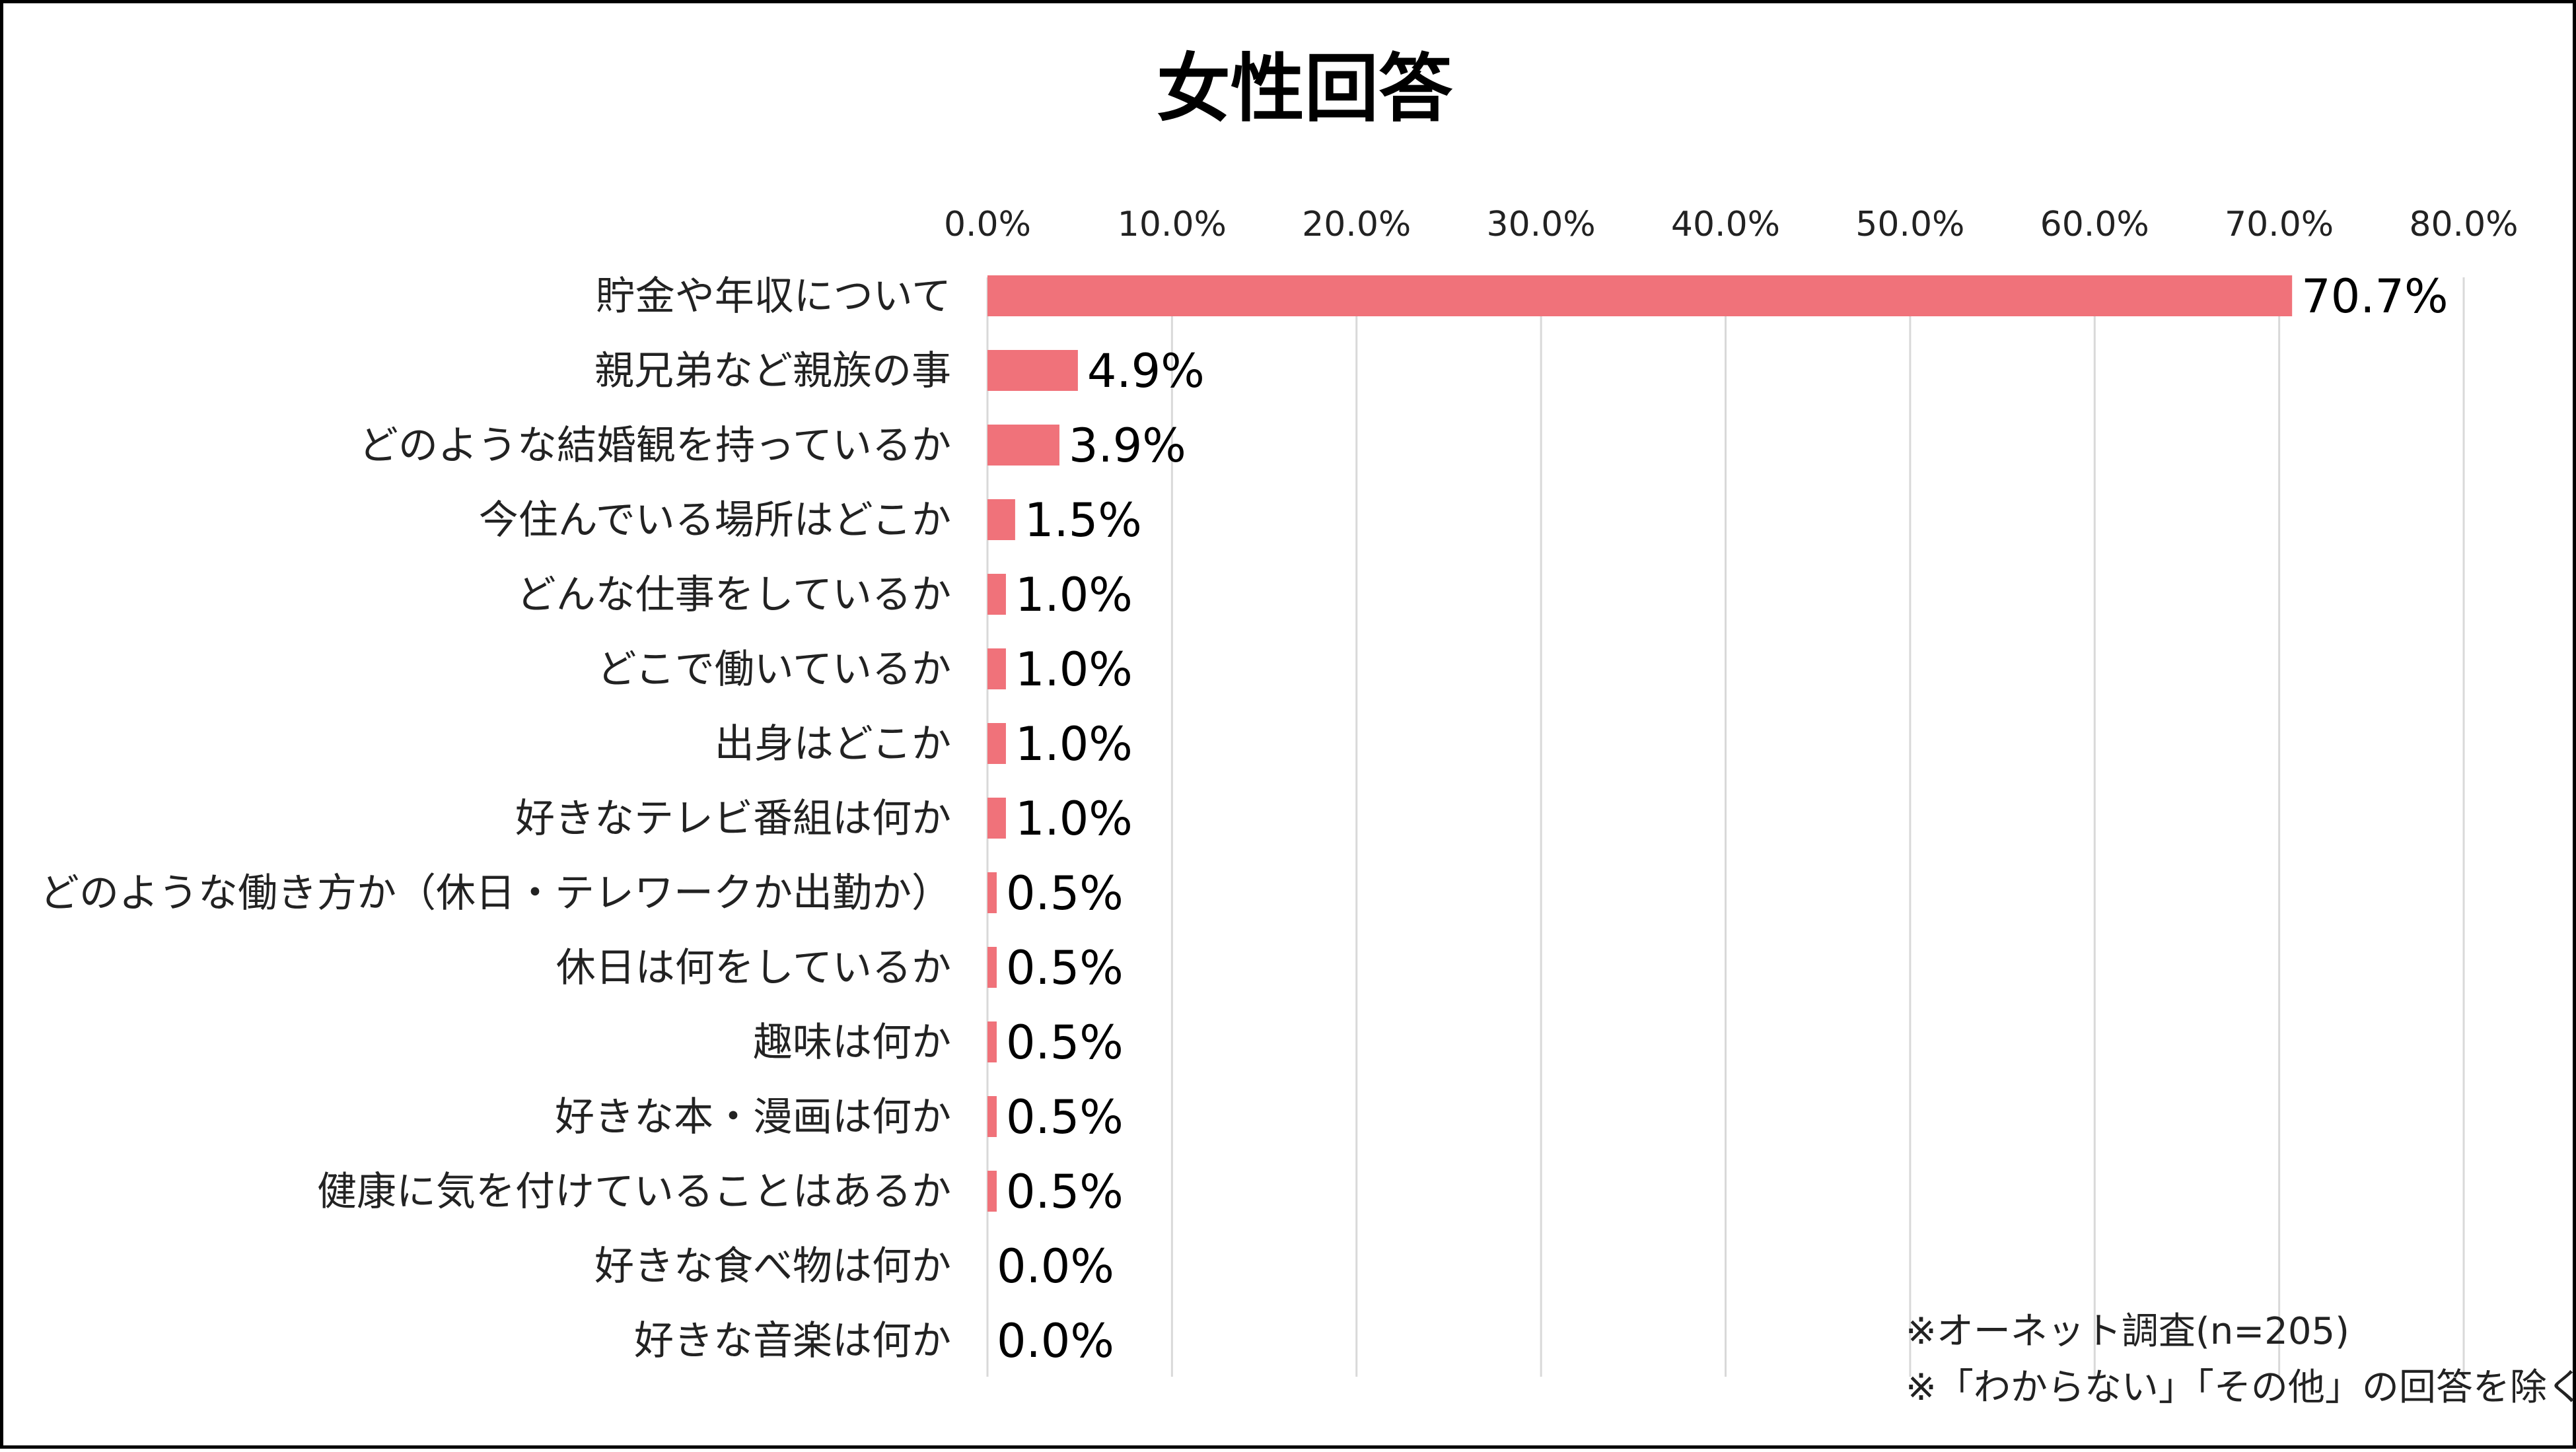 The width and height of the screenshot is (2576, 1452). I want to click on category-label: 好きな食べ物は何か, so click(772, 1266).